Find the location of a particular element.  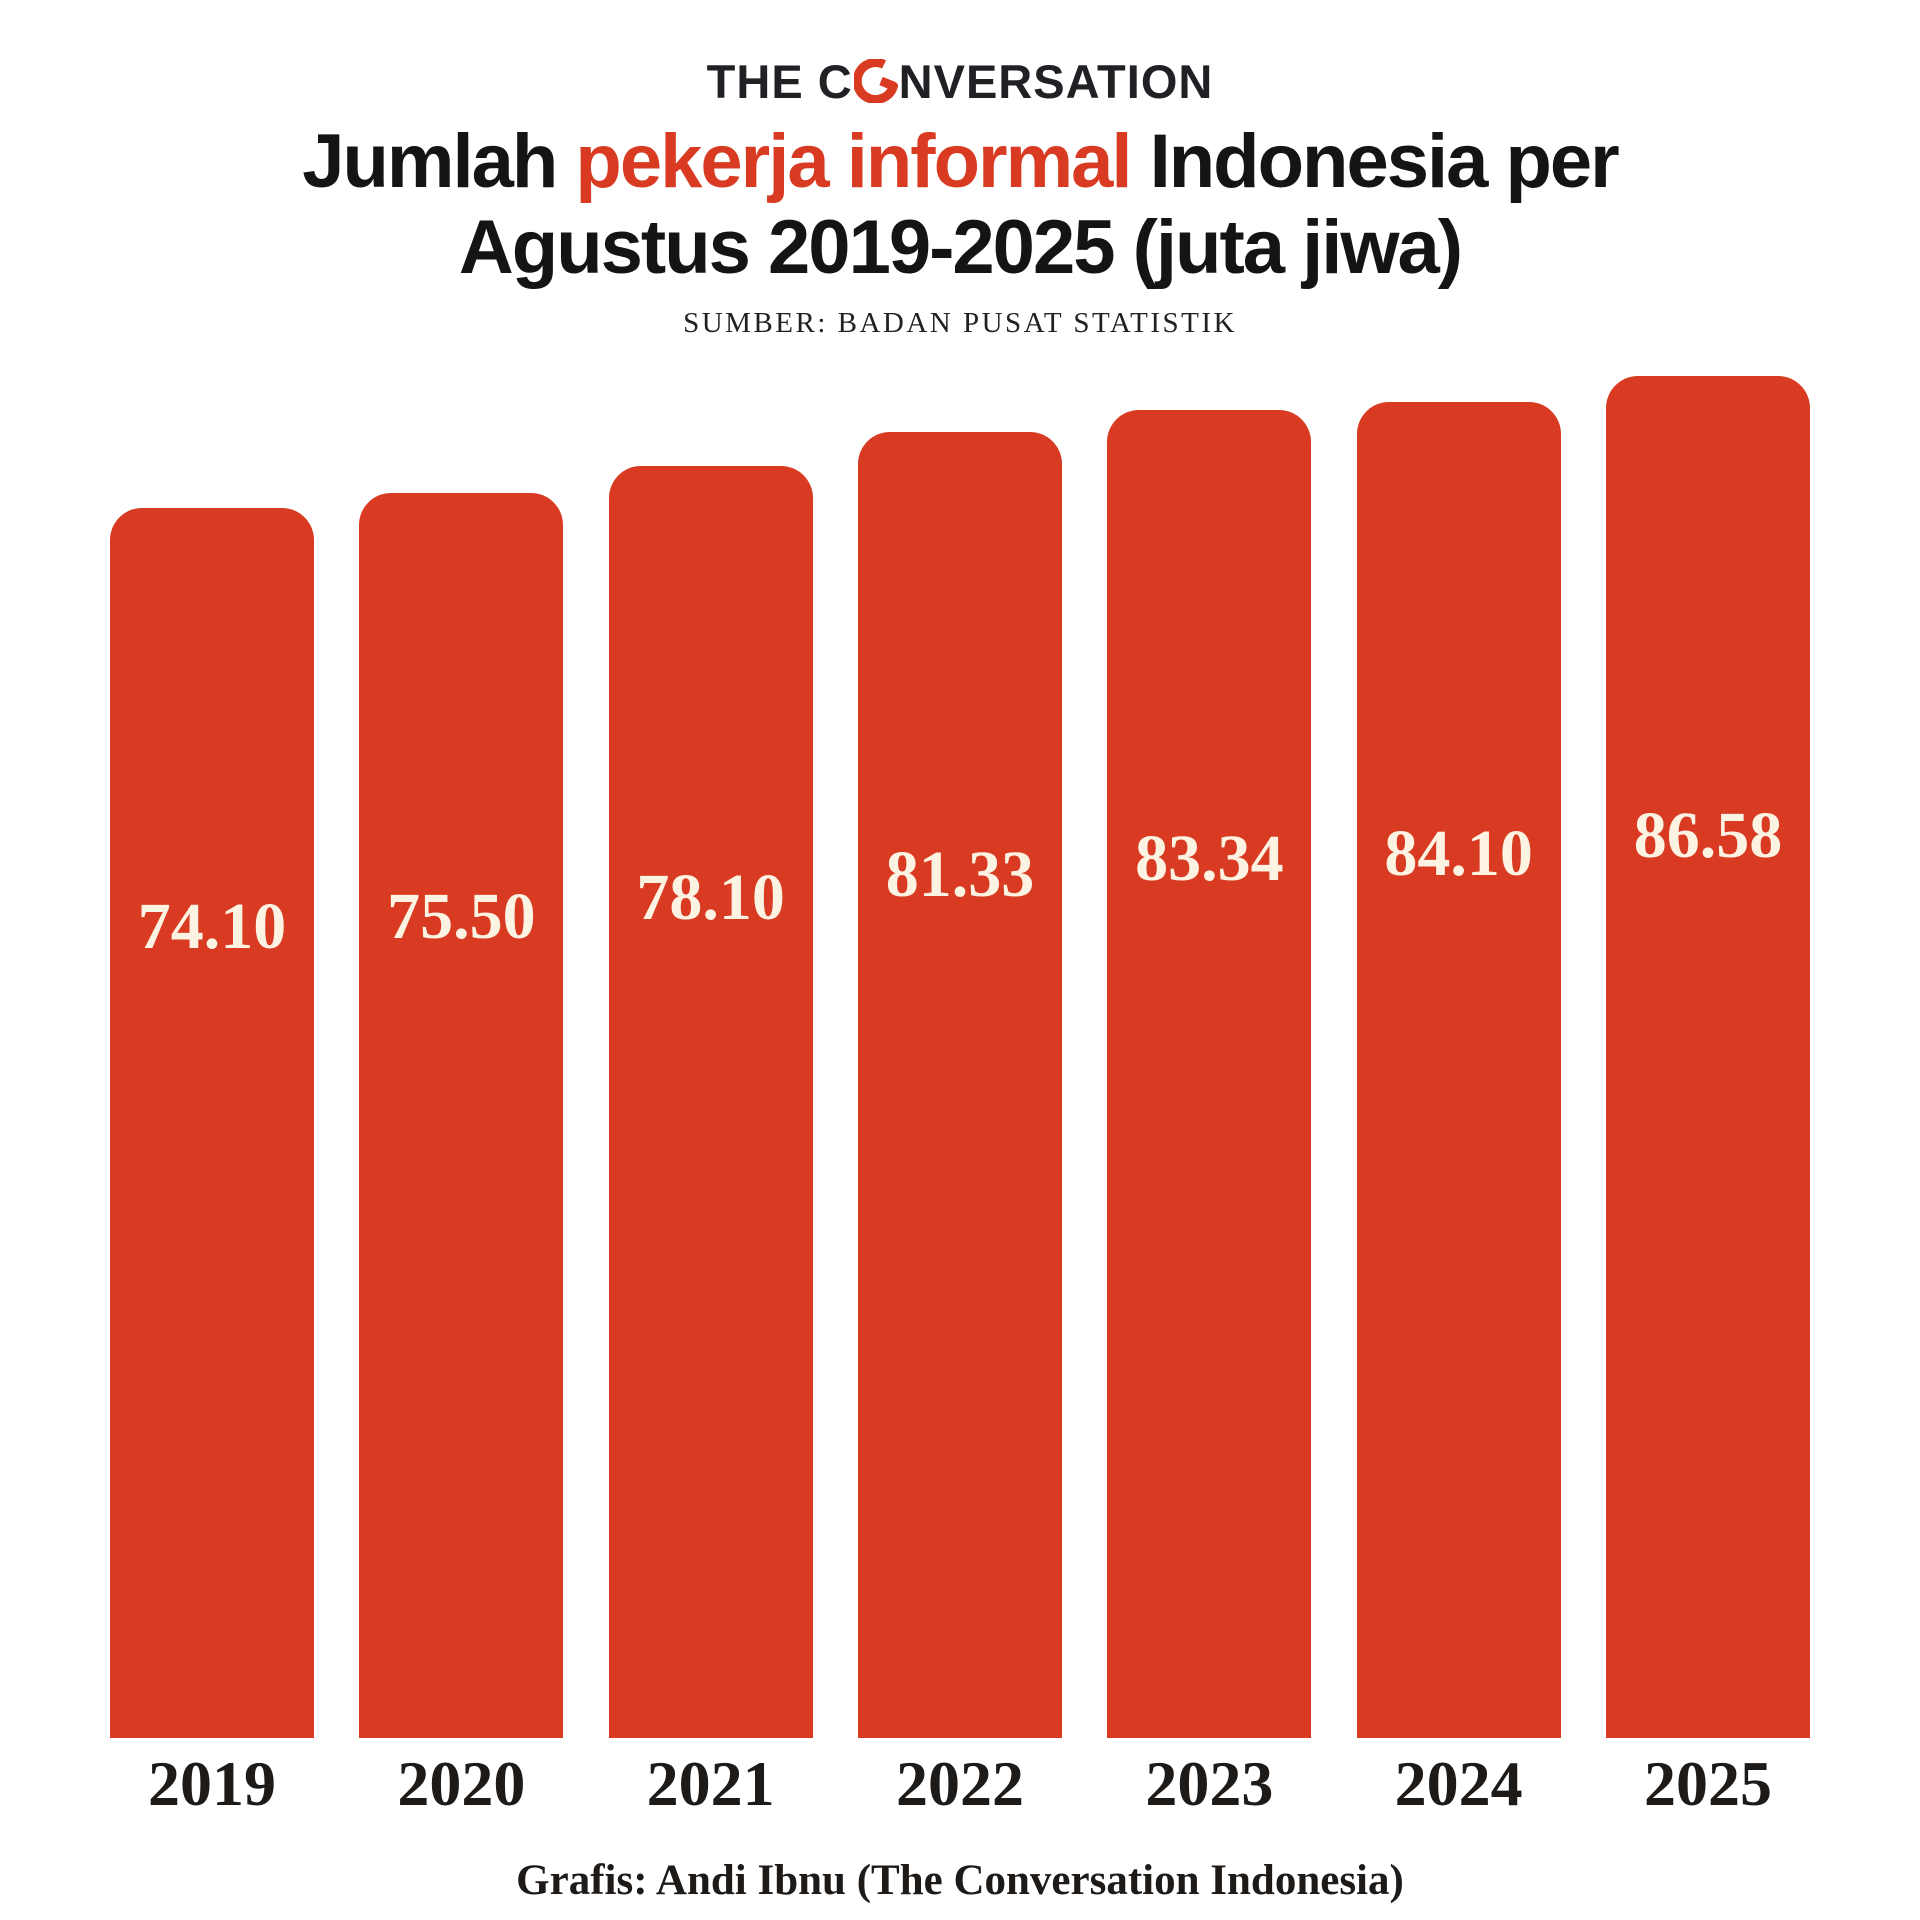

bar-column: 86.58 2025 is located at coordinates (1707, 1097).